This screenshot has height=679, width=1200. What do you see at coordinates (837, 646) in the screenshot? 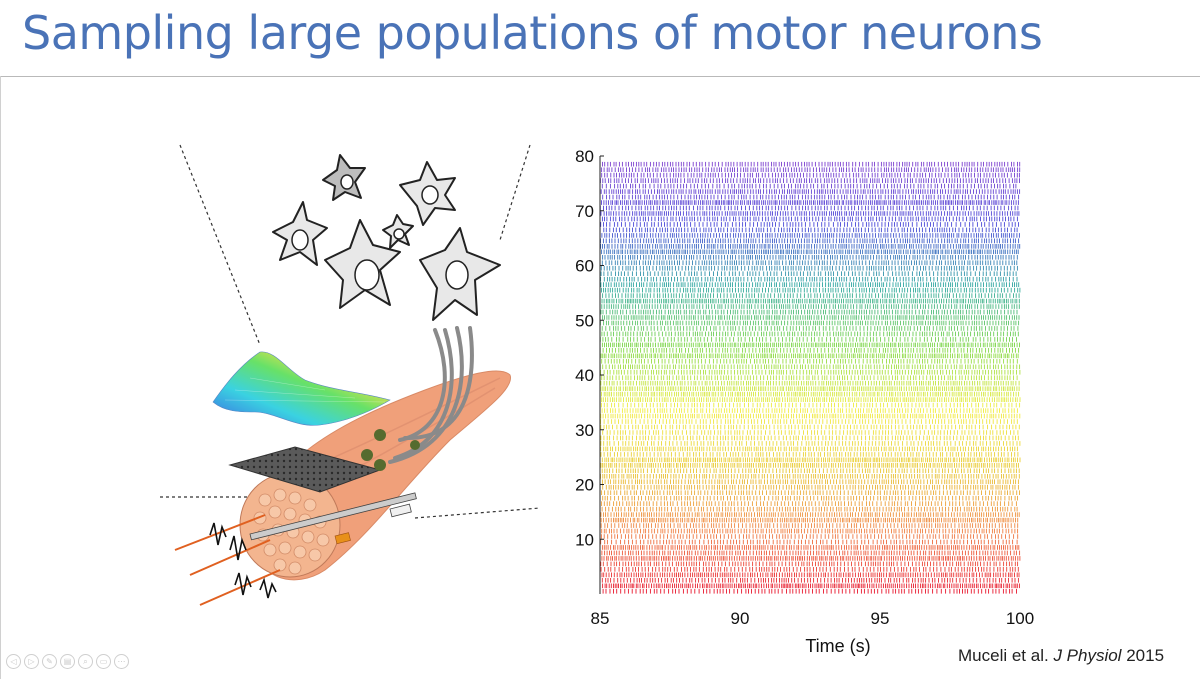
I see `x-axis-label: Time (s)` at bounding box center [837, 646].